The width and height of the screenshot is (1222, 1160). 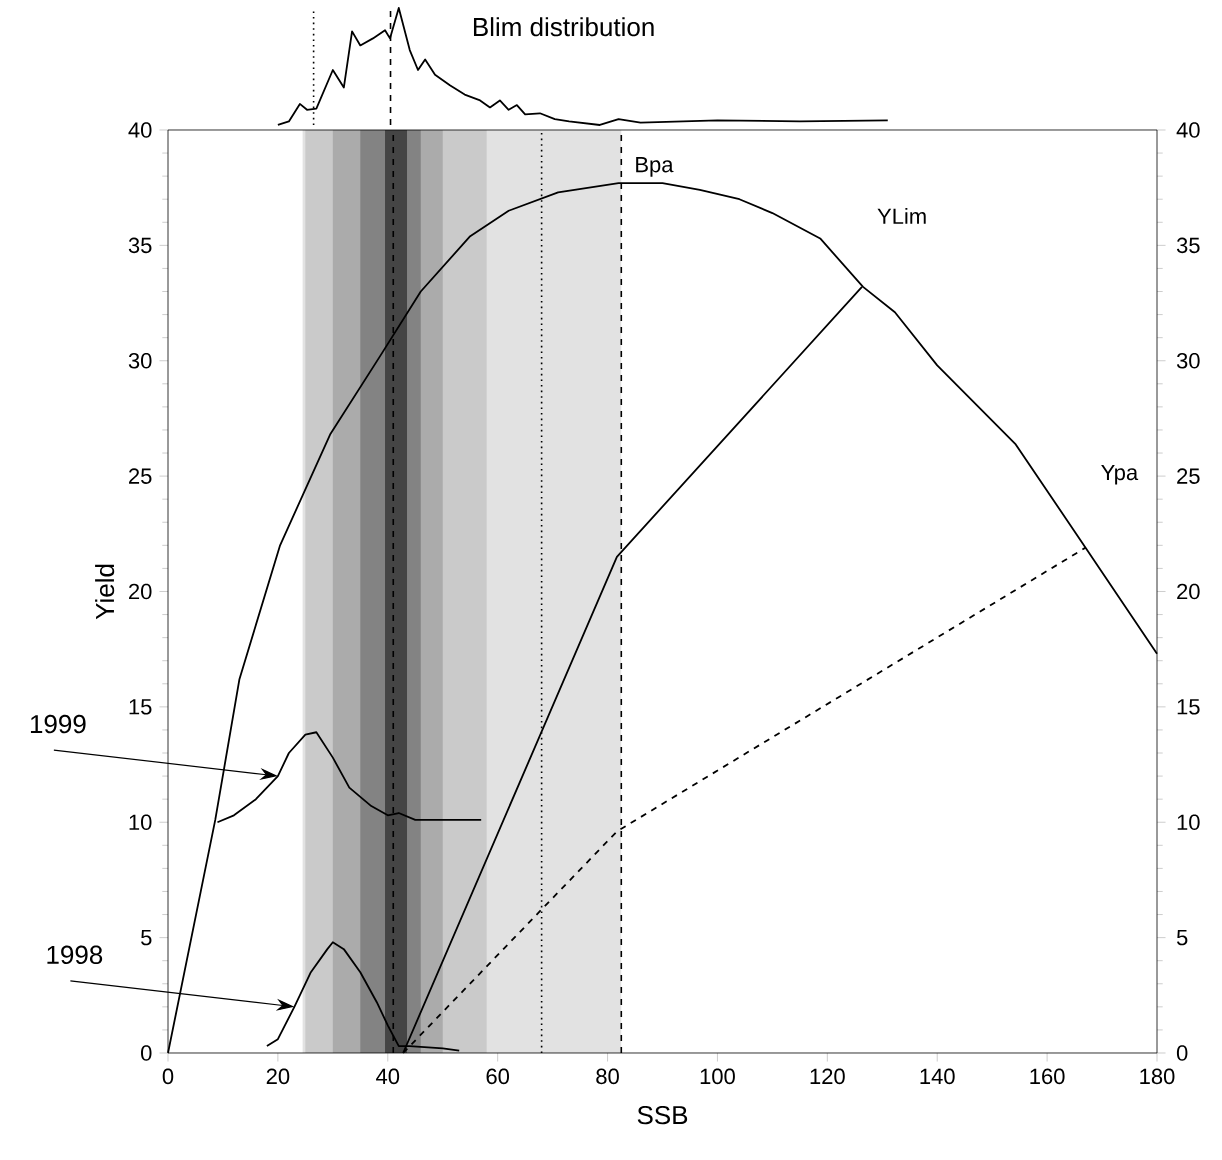 What do you see at coordinates (146, 937) in the screenshot?
I see `y-tick-label: 5` at bounding box center [146, 937].